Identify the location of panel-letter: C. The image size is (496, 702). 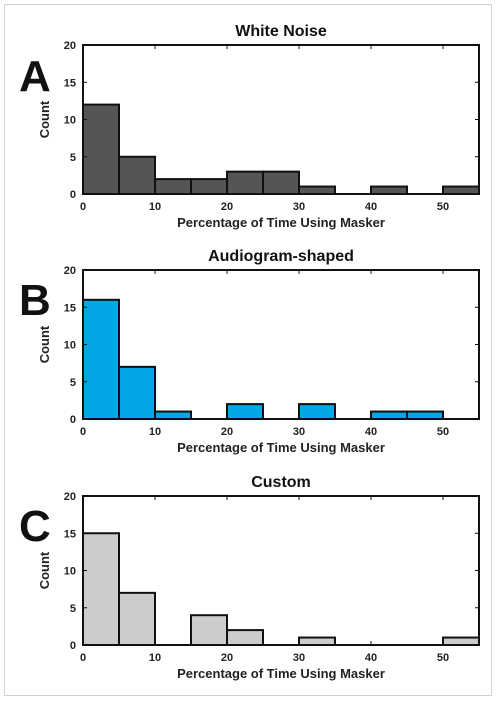
(35, 526).